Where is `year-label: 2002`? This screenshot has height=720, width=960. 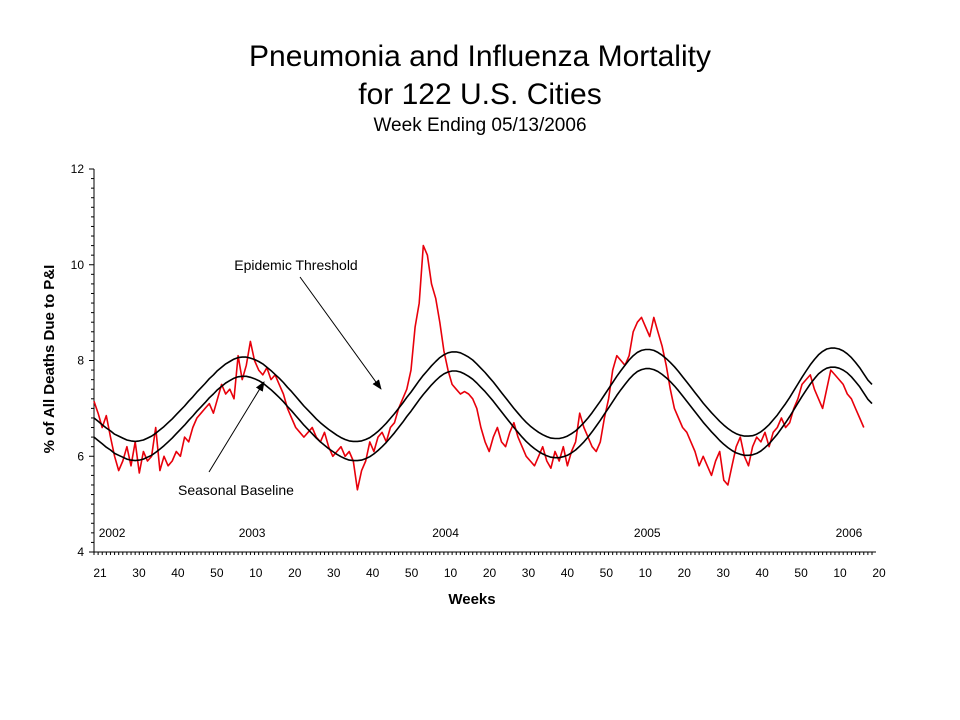 year-label: 2002 is located at coordinates (112, 533).